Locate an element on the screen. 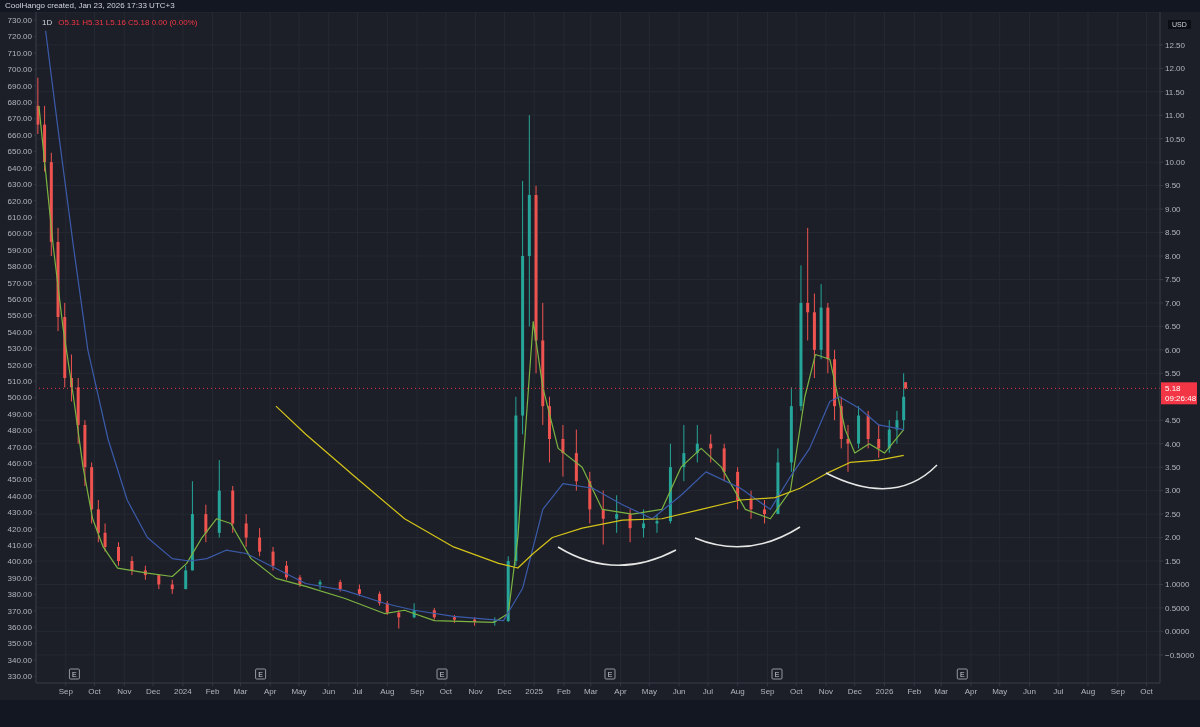 The image size is (1200, 727). y-tick-label: 10.00 is located at coordinates (1175, 162).